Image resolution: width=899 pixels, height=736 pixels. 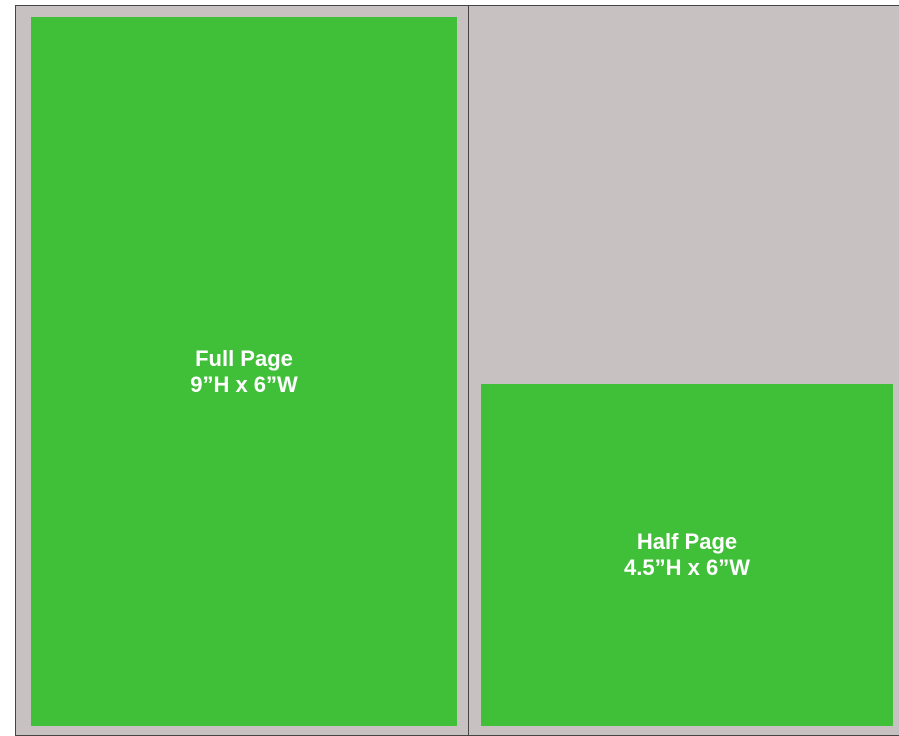 What do you see at coordinates (244, 384) in the screenshot?
I see `ad-size: 9”H x 6”W` at bounding box center [244, 384].